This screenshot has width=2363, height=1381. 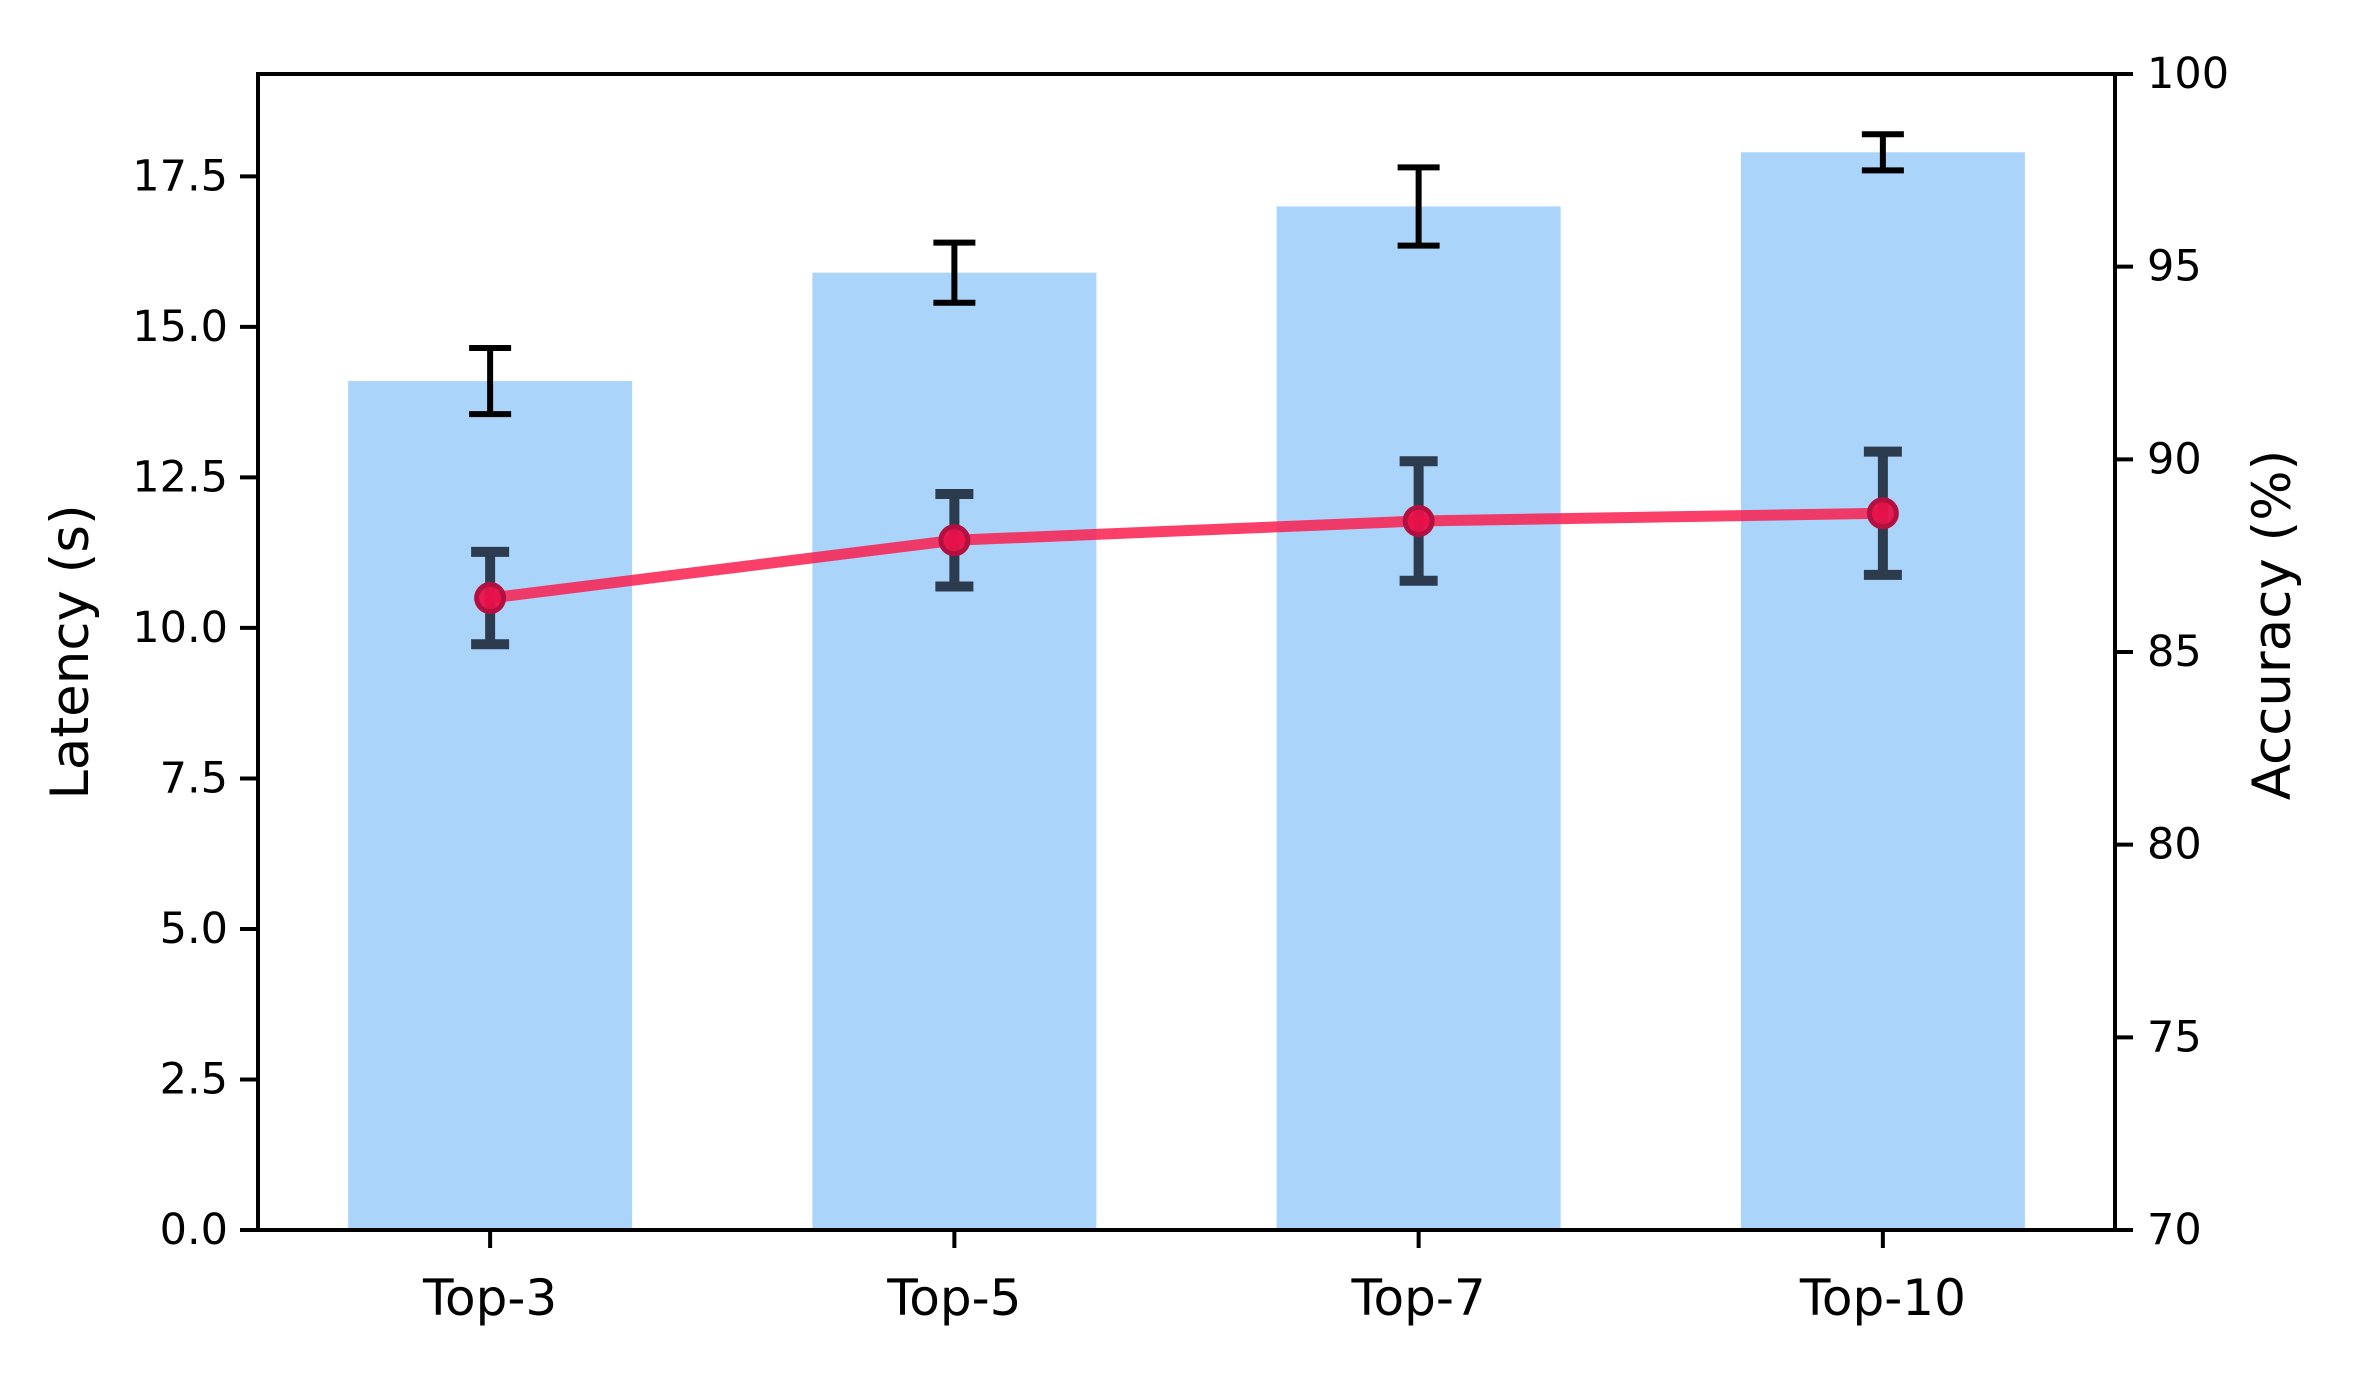 I want to click on x-tick-label: Top-7, so click(x=1418, y=1298).